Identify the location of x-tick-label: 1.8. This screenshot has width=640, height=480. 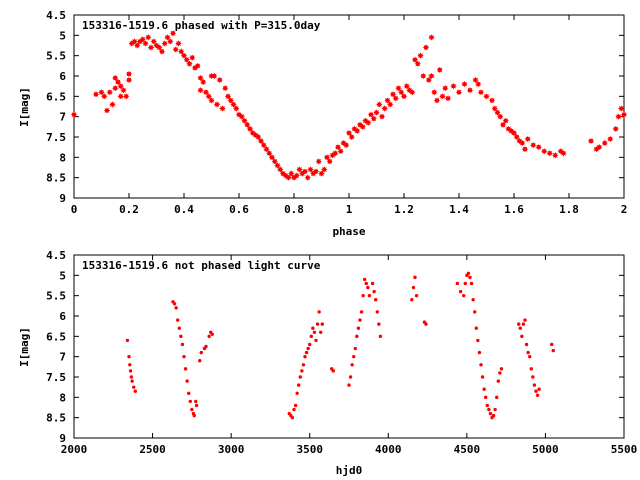
(569, 209).